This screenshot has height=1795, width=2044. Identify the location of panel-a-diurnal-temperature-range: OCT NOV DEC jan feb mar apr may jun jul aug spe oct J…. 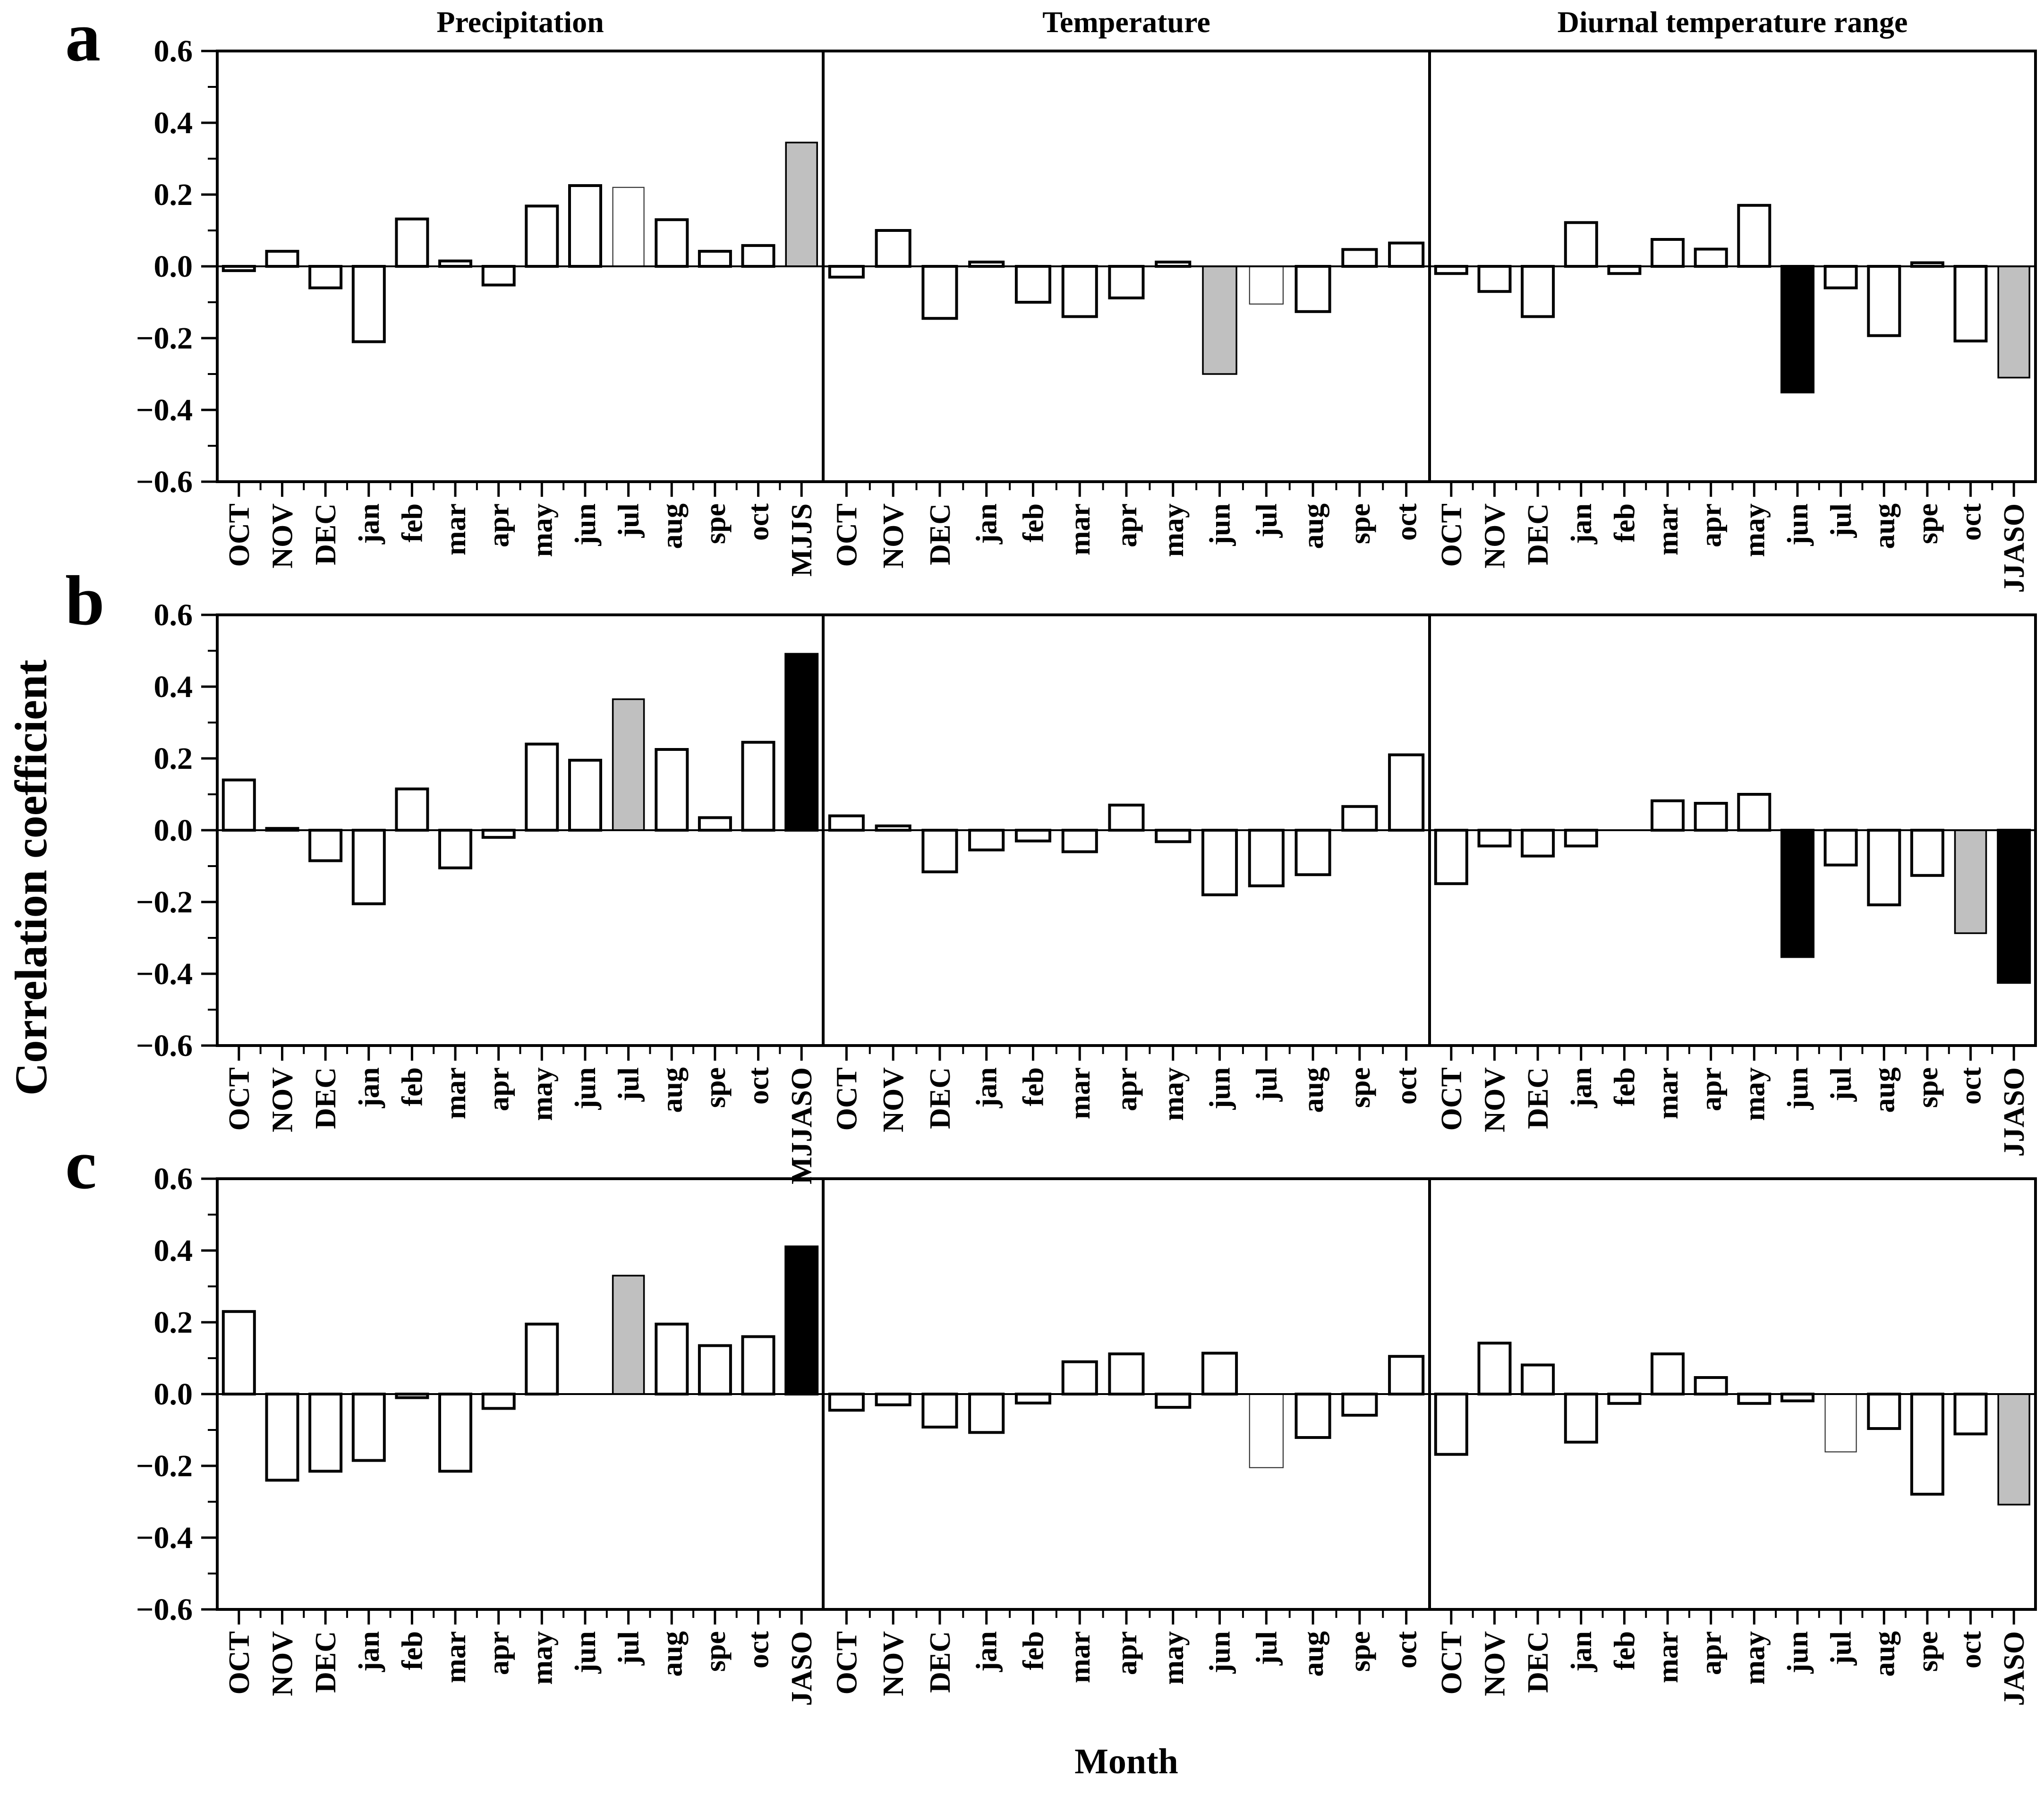
(1732, 321).